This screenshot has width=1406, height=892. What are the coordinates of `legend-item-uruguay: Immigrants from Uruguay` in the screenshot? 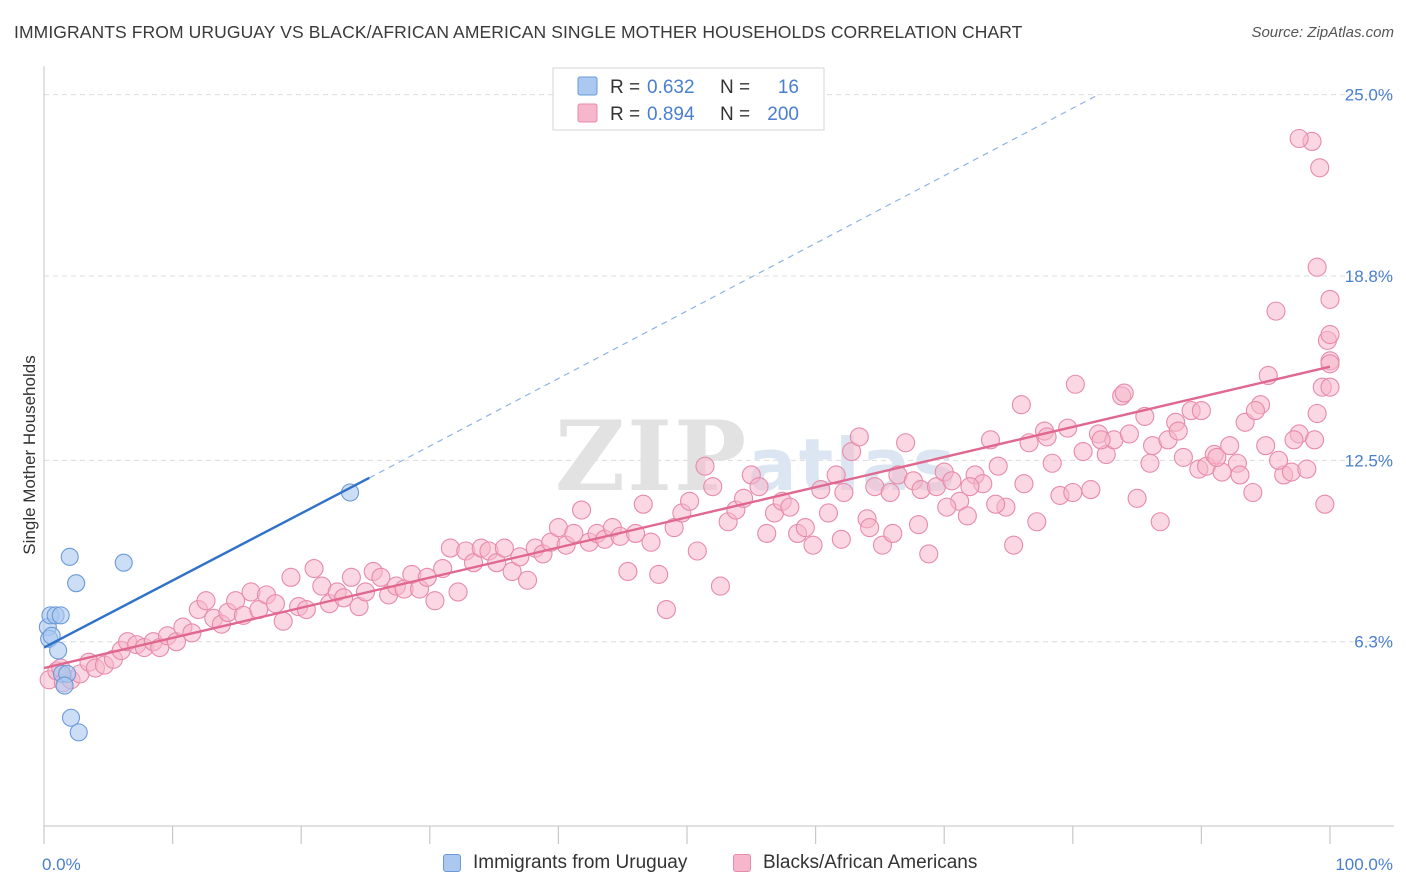 It's located at (565, 863).